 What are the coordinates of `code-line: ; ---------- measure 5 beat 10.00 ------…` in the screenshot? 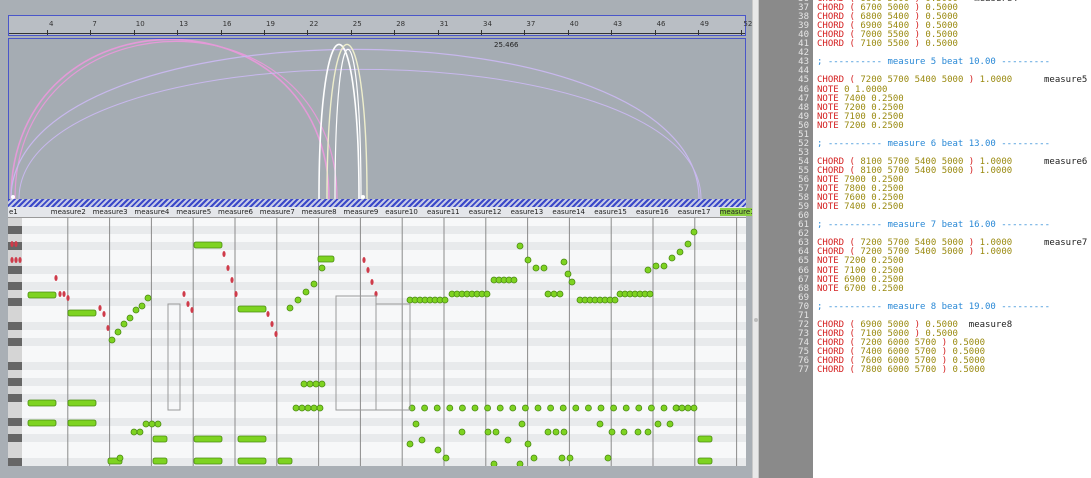 It's located at (933, 62).